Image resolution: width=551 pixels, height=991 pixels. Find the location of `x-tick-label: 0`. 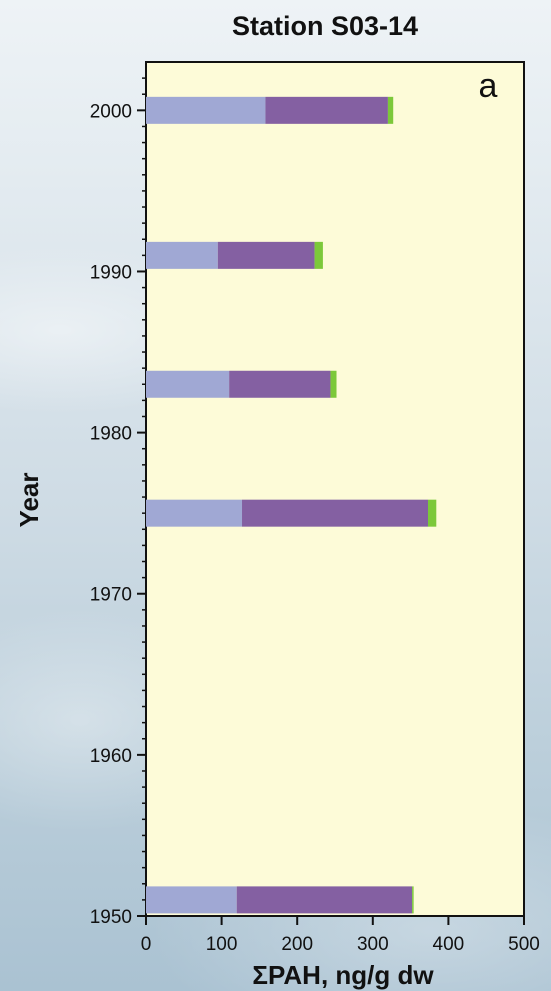

x-tick-label: 0 is located at coordinates (146, 944).